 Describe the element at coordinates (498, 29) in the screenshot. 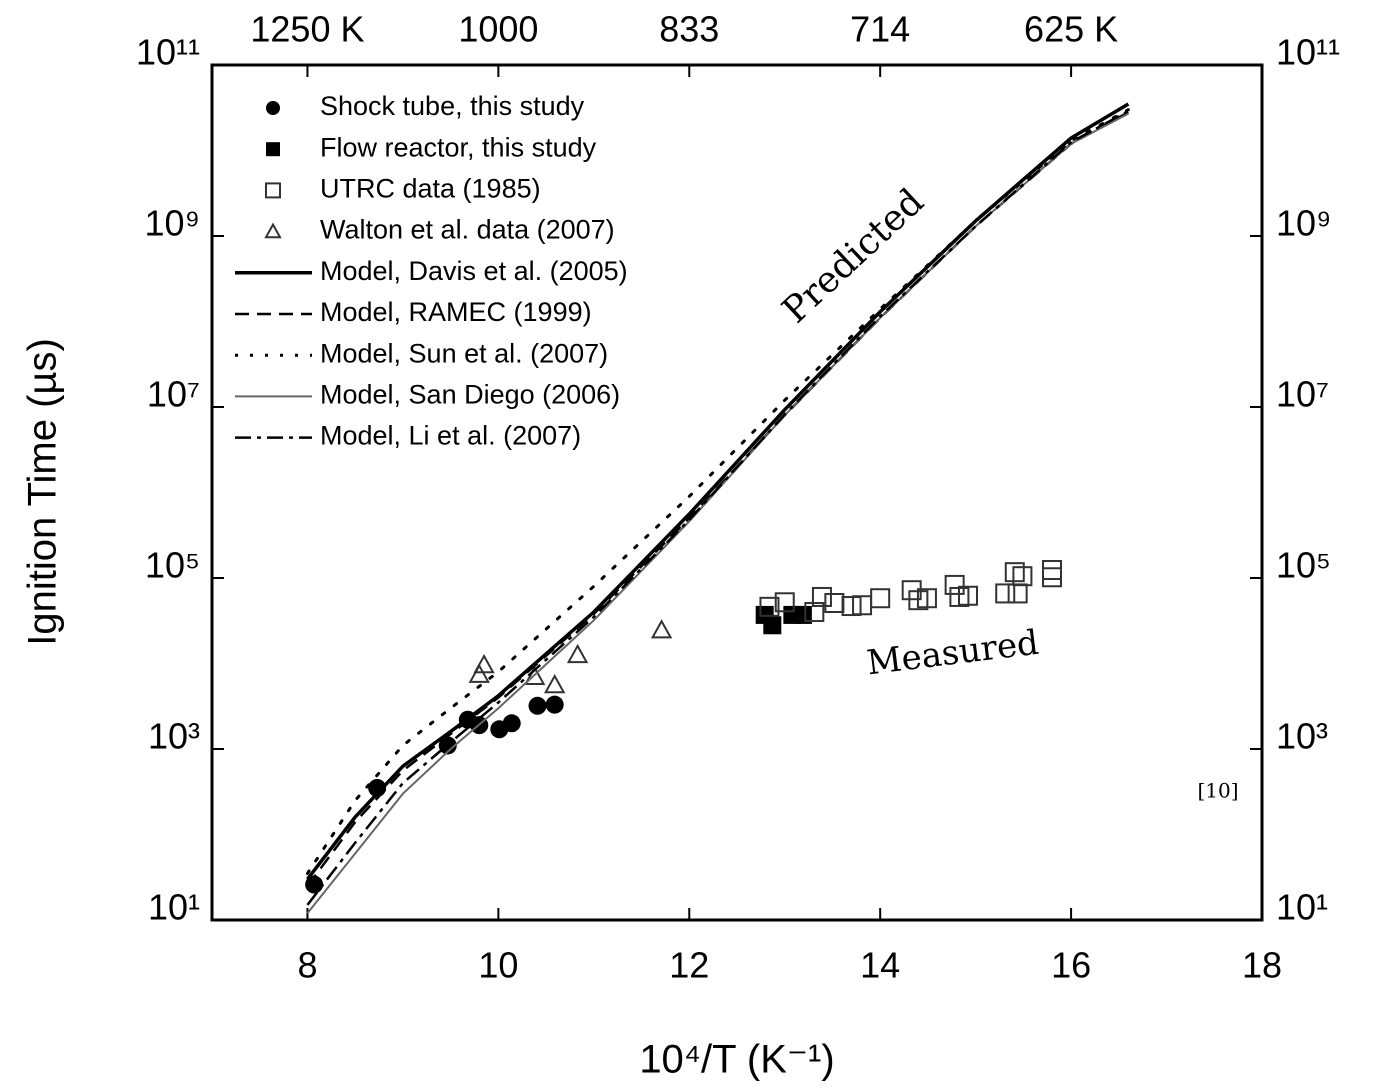

I see `x2-tick-label: 1000` at that location.